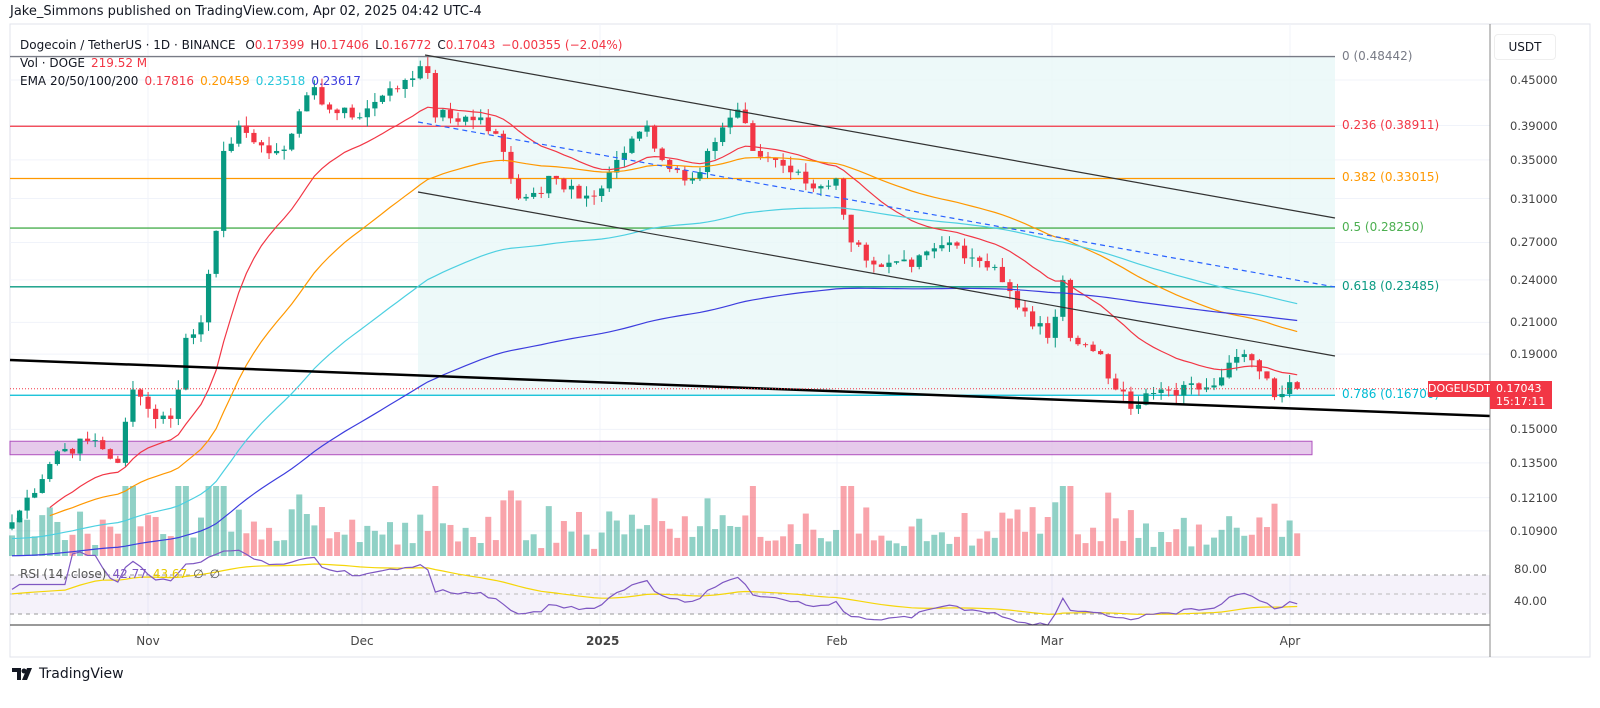 This screenshot has width=1600, height=708. What do you see at coordinates (1290, 641) in the screenshot?
I see `time-tick: Apr` at bounding box center [1290, 641].